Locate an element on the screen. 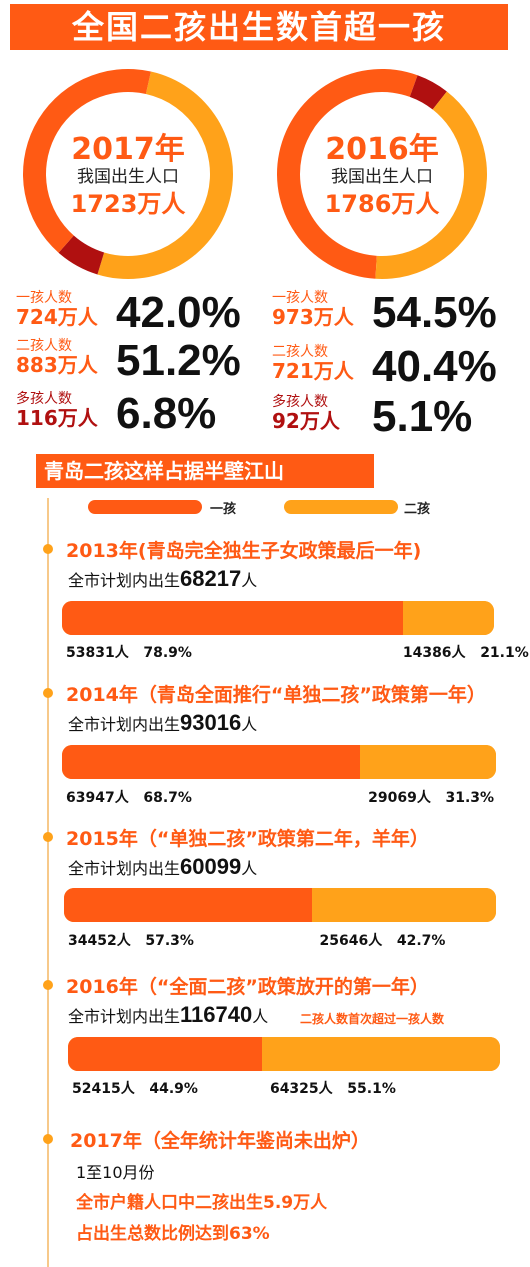 The image size is (530, 1267). two-count: 25646人 is located at coordinates (351, 941).